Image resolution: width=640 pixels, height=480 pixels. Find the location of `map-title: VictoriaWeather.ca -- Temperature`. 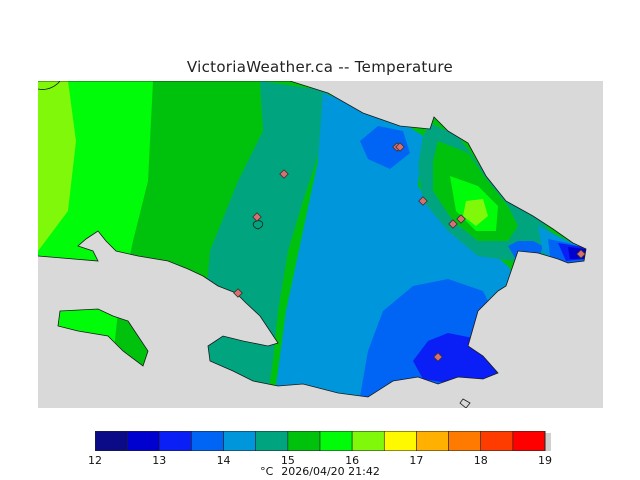

map-title: VictoriaWeather.ca -- Temperature is located at coordinates (320, 67).